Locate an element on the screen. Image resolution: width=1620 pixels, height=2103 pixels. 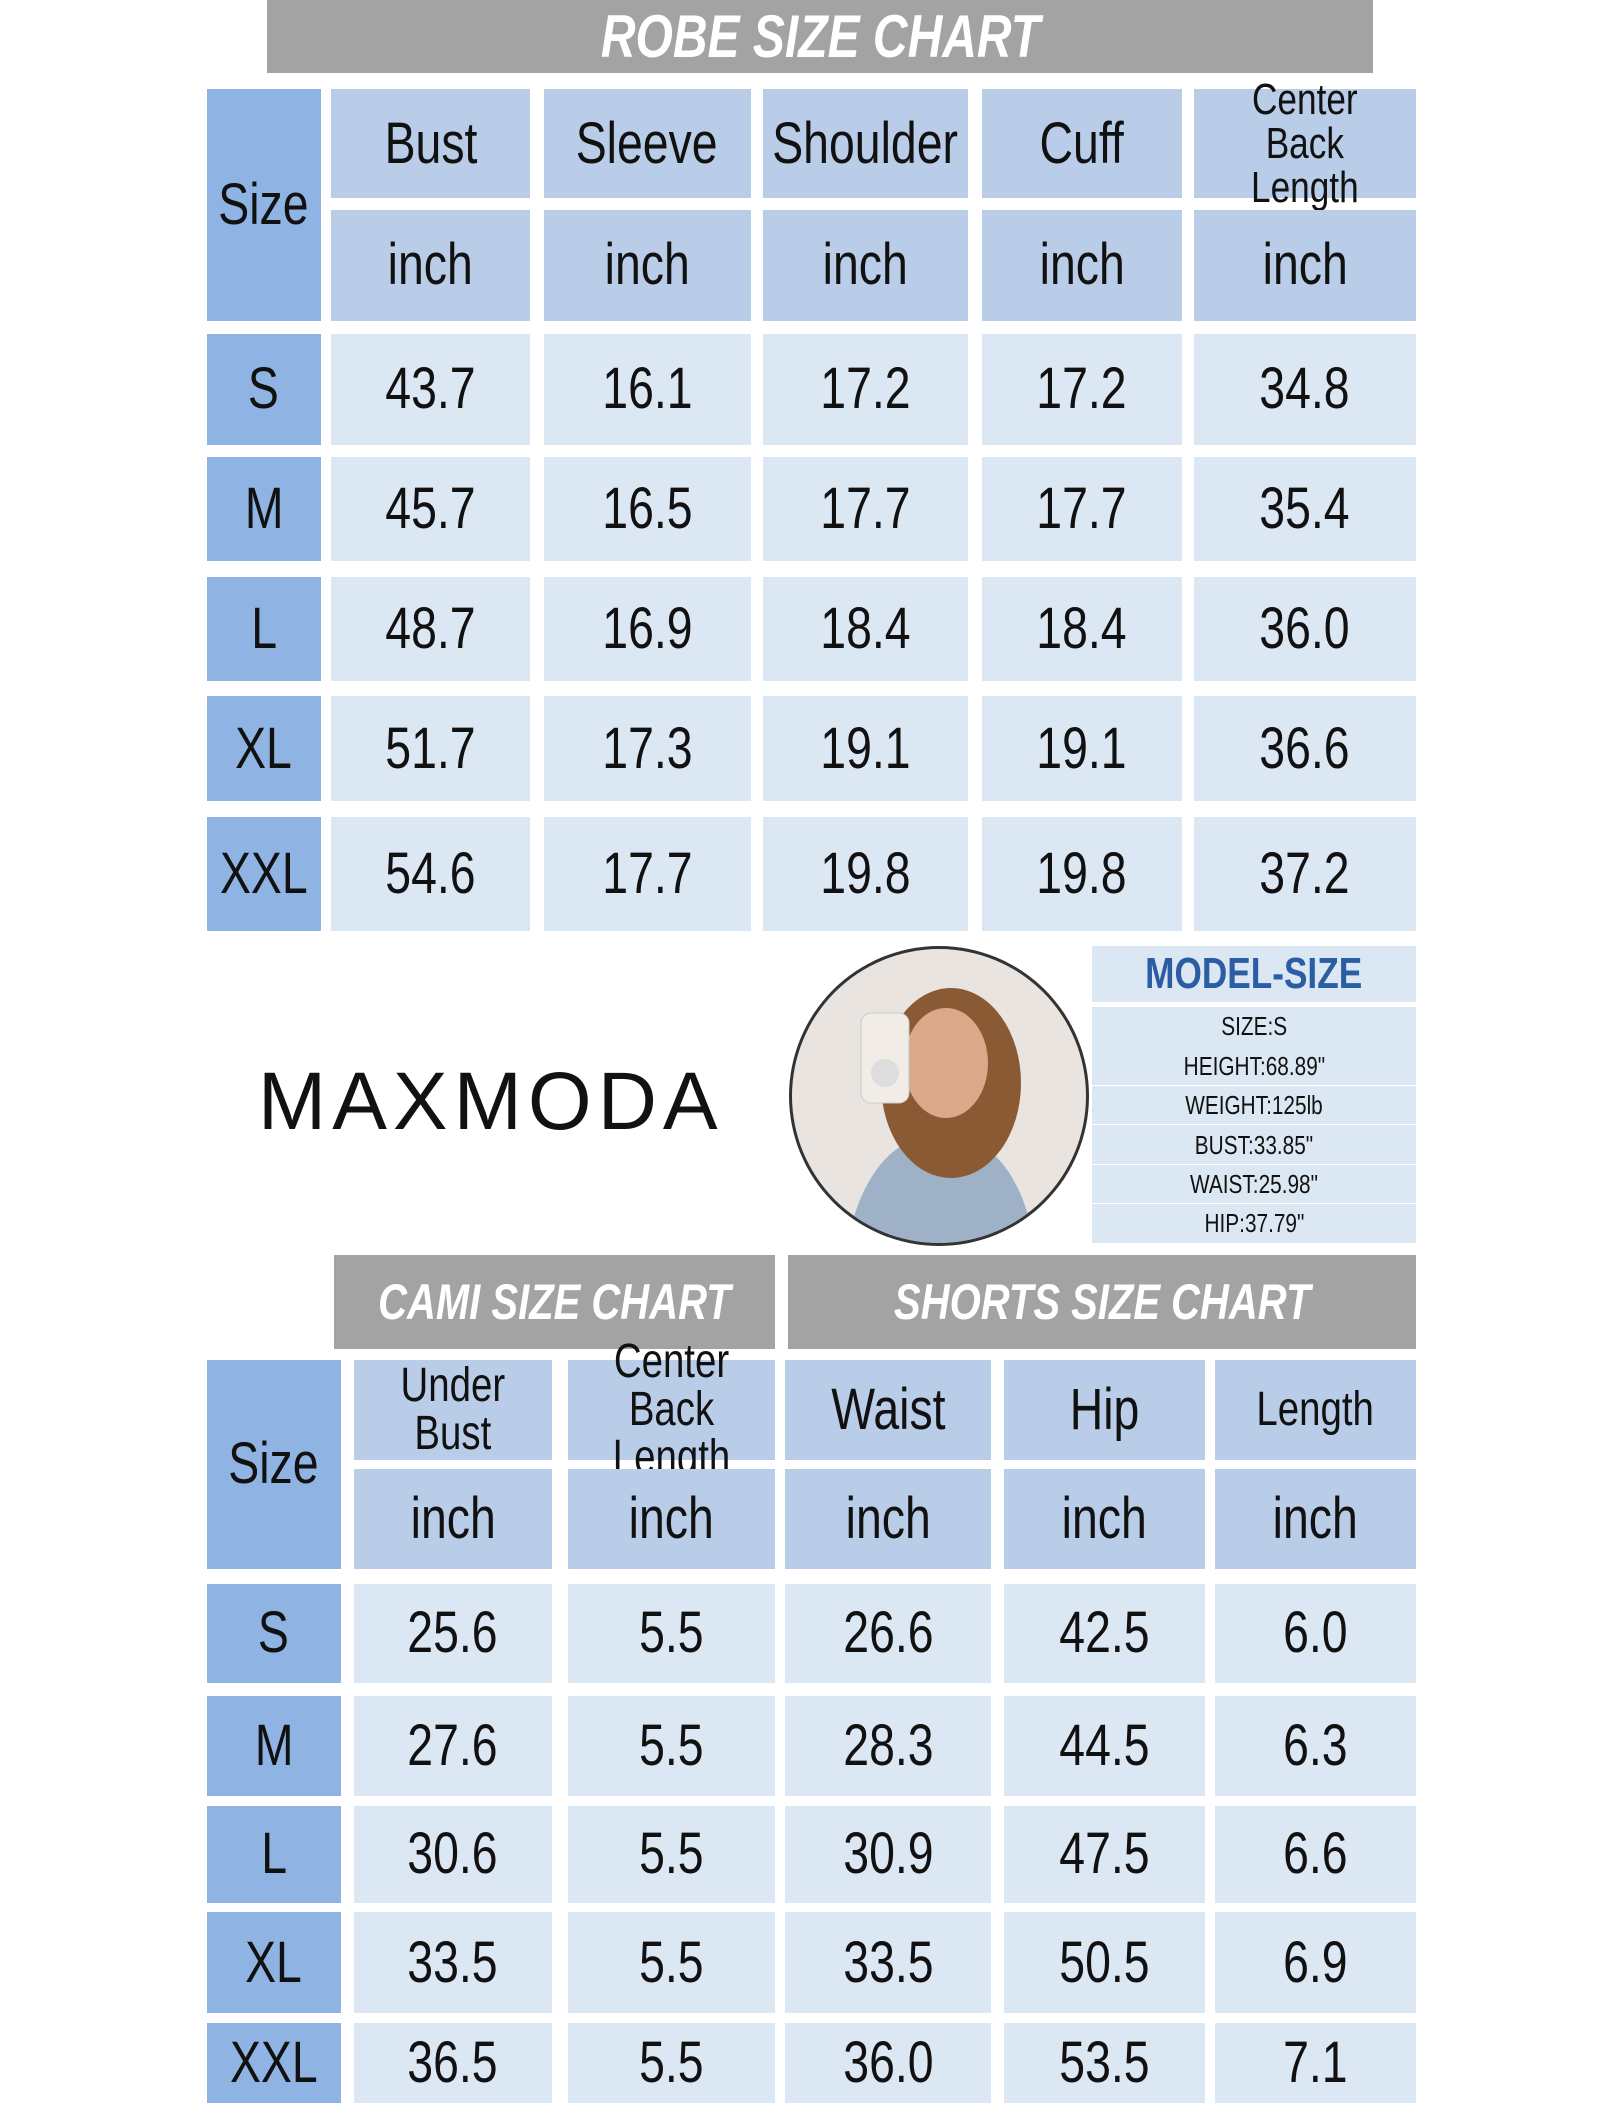
cell-text: Hip is located at coordinates (1104, 1409).